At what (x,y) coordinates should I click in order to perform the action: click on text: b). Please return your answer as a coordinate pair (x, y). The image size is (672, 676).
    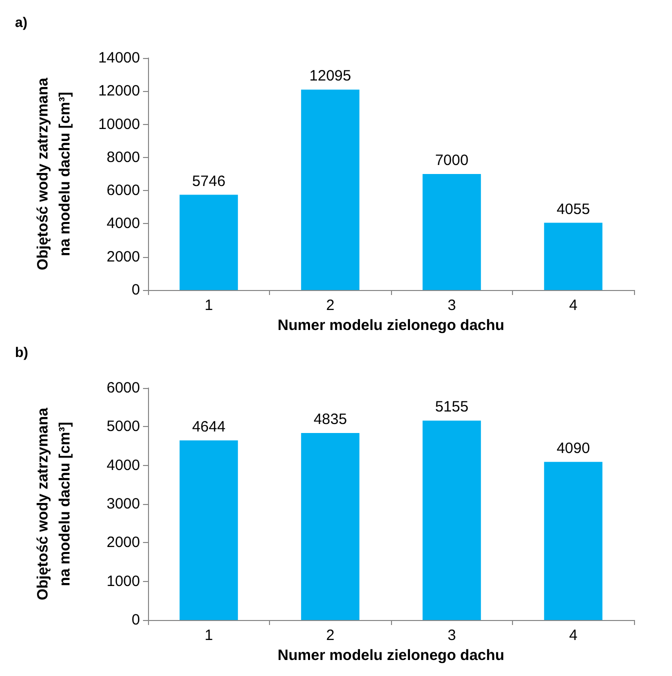
    Looking at the image, I should click on (21, 352).